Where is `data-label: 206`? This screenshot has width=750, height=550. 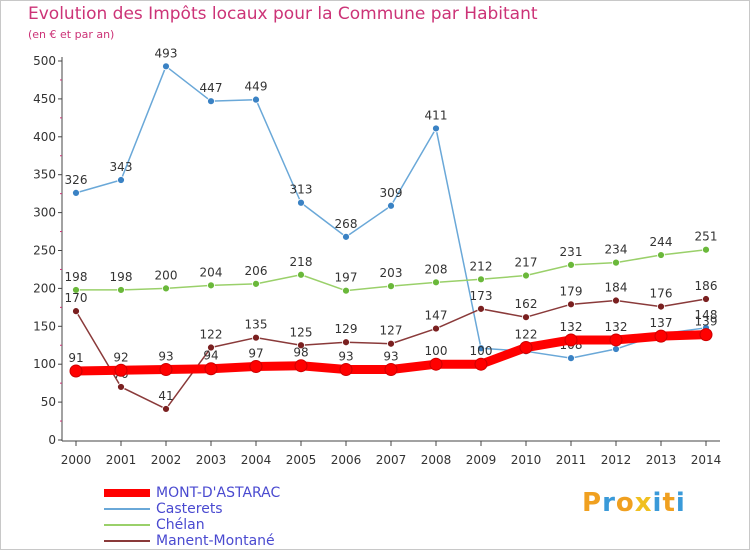
data-label: 206 is located at coordinates (256, 271).